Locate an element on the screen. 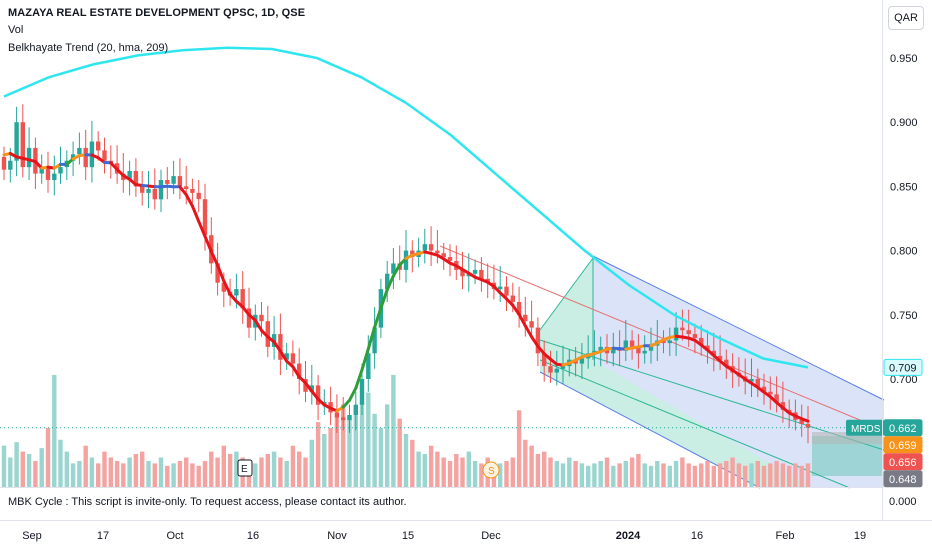  symbol-label-box is located at coordinates (865, 427).